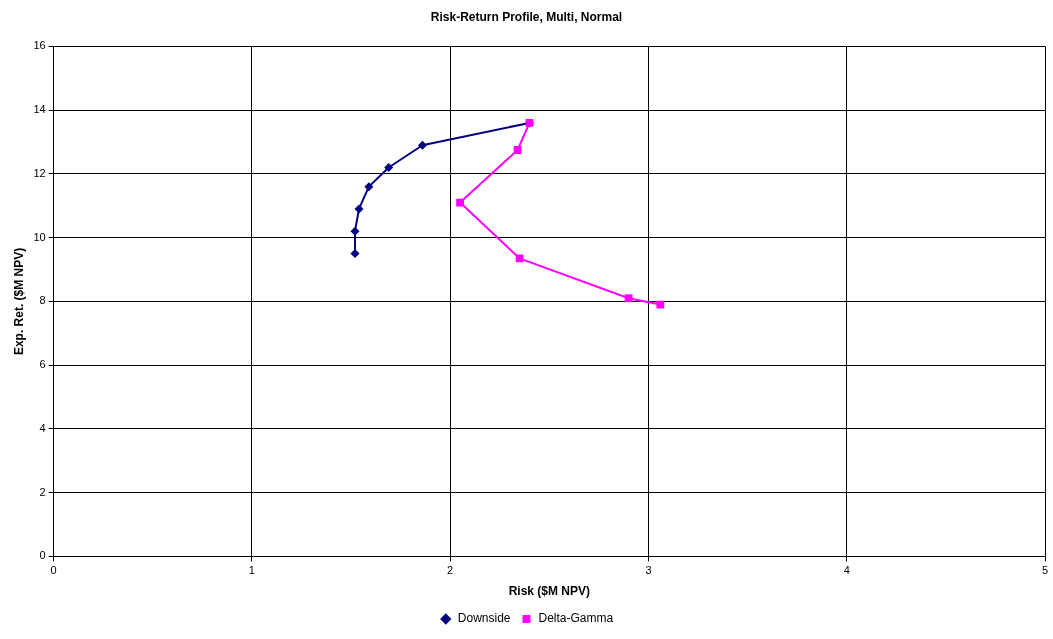 This screenshot has height=639, width=1053. What do you see at coordinates (42, 555) in the screenshot?
I see `y-tick-label: 0` at bounding box center [42, 555].